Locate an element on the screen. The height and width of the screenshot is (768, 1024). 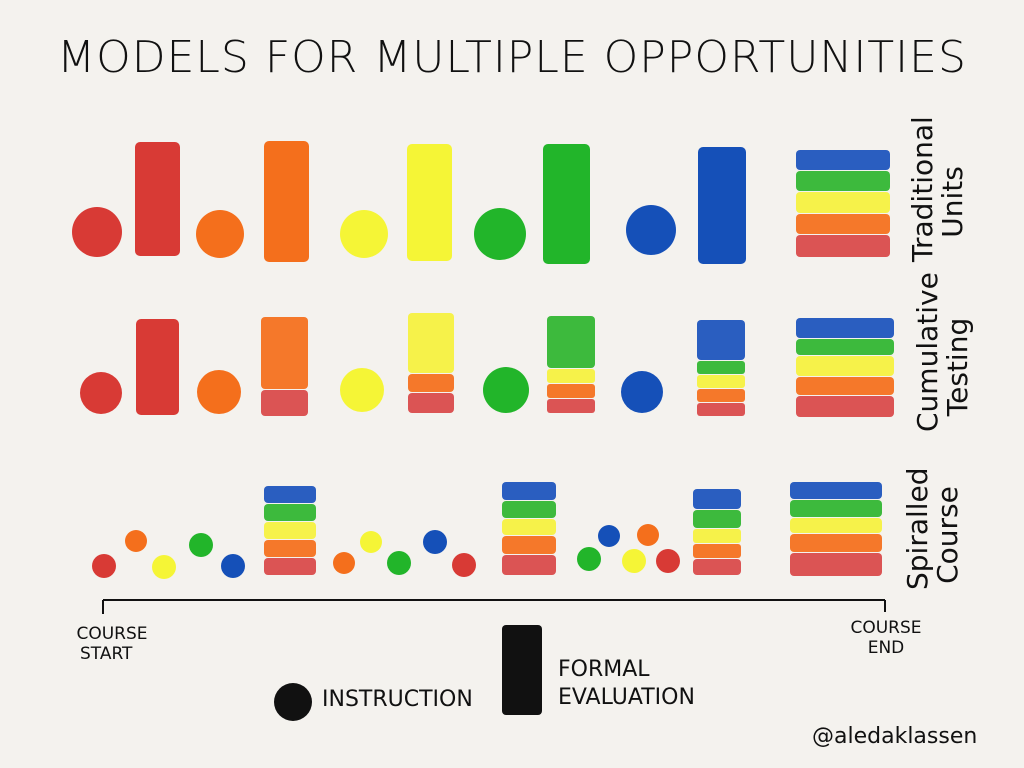
page-title: MODELS FOR MULTIPLE OPPORTUNITIES is located at coordinates (512, 57).